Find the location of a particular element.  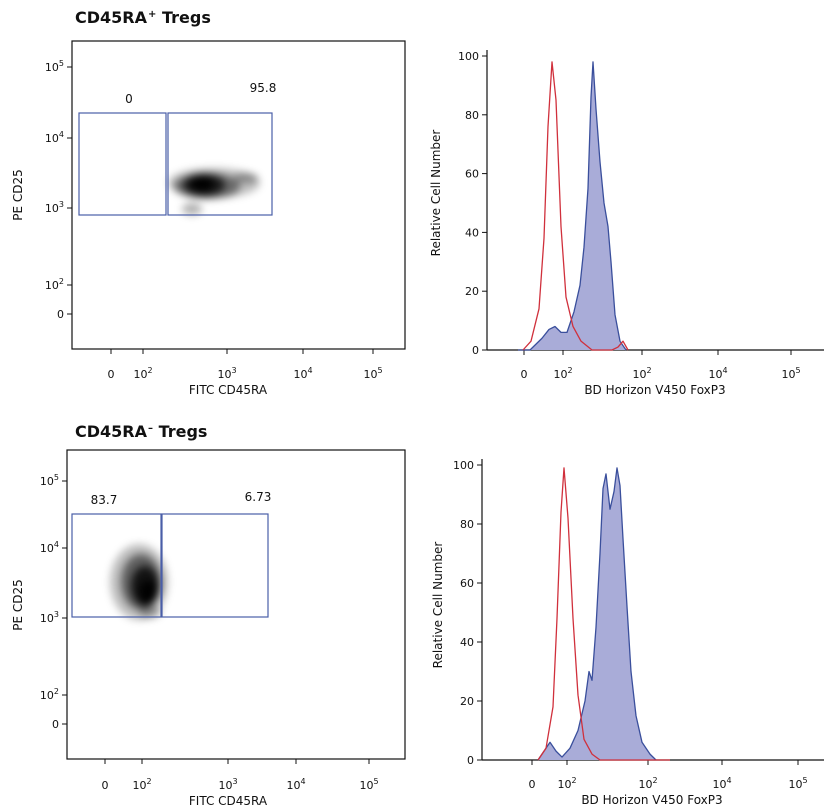

series-foxp3-area is located at coordinates (572, 205).